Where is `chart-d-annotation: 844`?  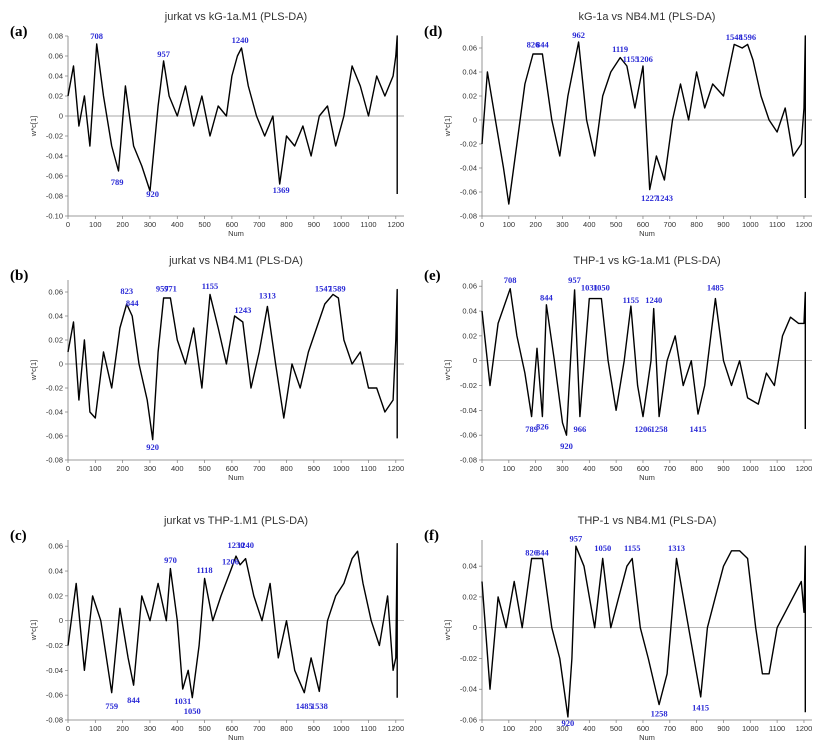 chart-d-annotation: 844 is located at coordinates (543, 44).